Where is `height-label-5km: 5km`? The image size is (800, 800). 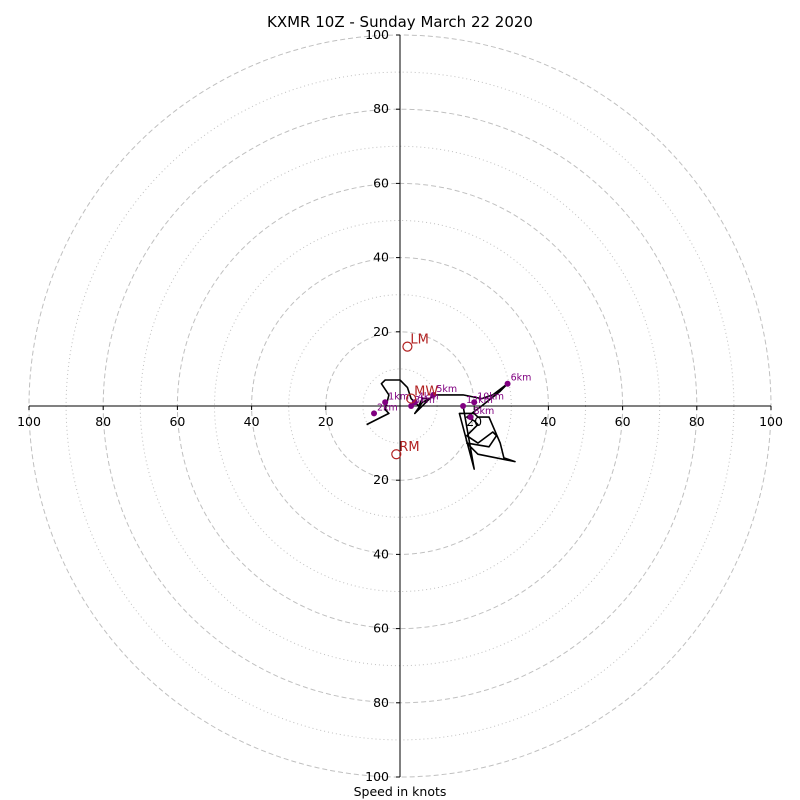 height-label-5km: 5km is located at coordinates (446, 389).